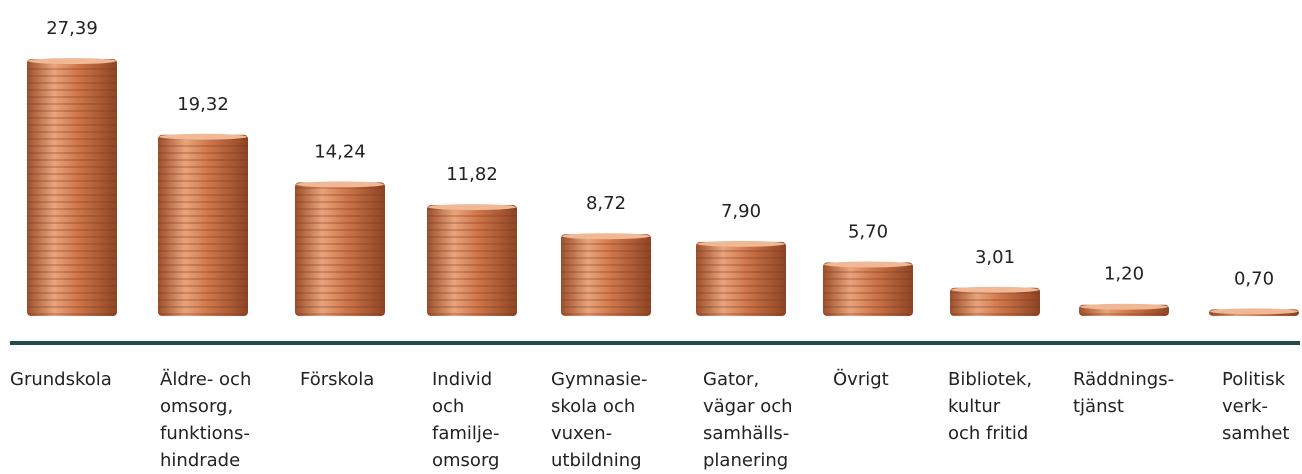 Image resolution: width=1302 pixels, height=474 pixels. What do you see at coordinates (205, 379) in the screenshot?
I see `category-label: Äldre- och` at bounding box center [205, 379].